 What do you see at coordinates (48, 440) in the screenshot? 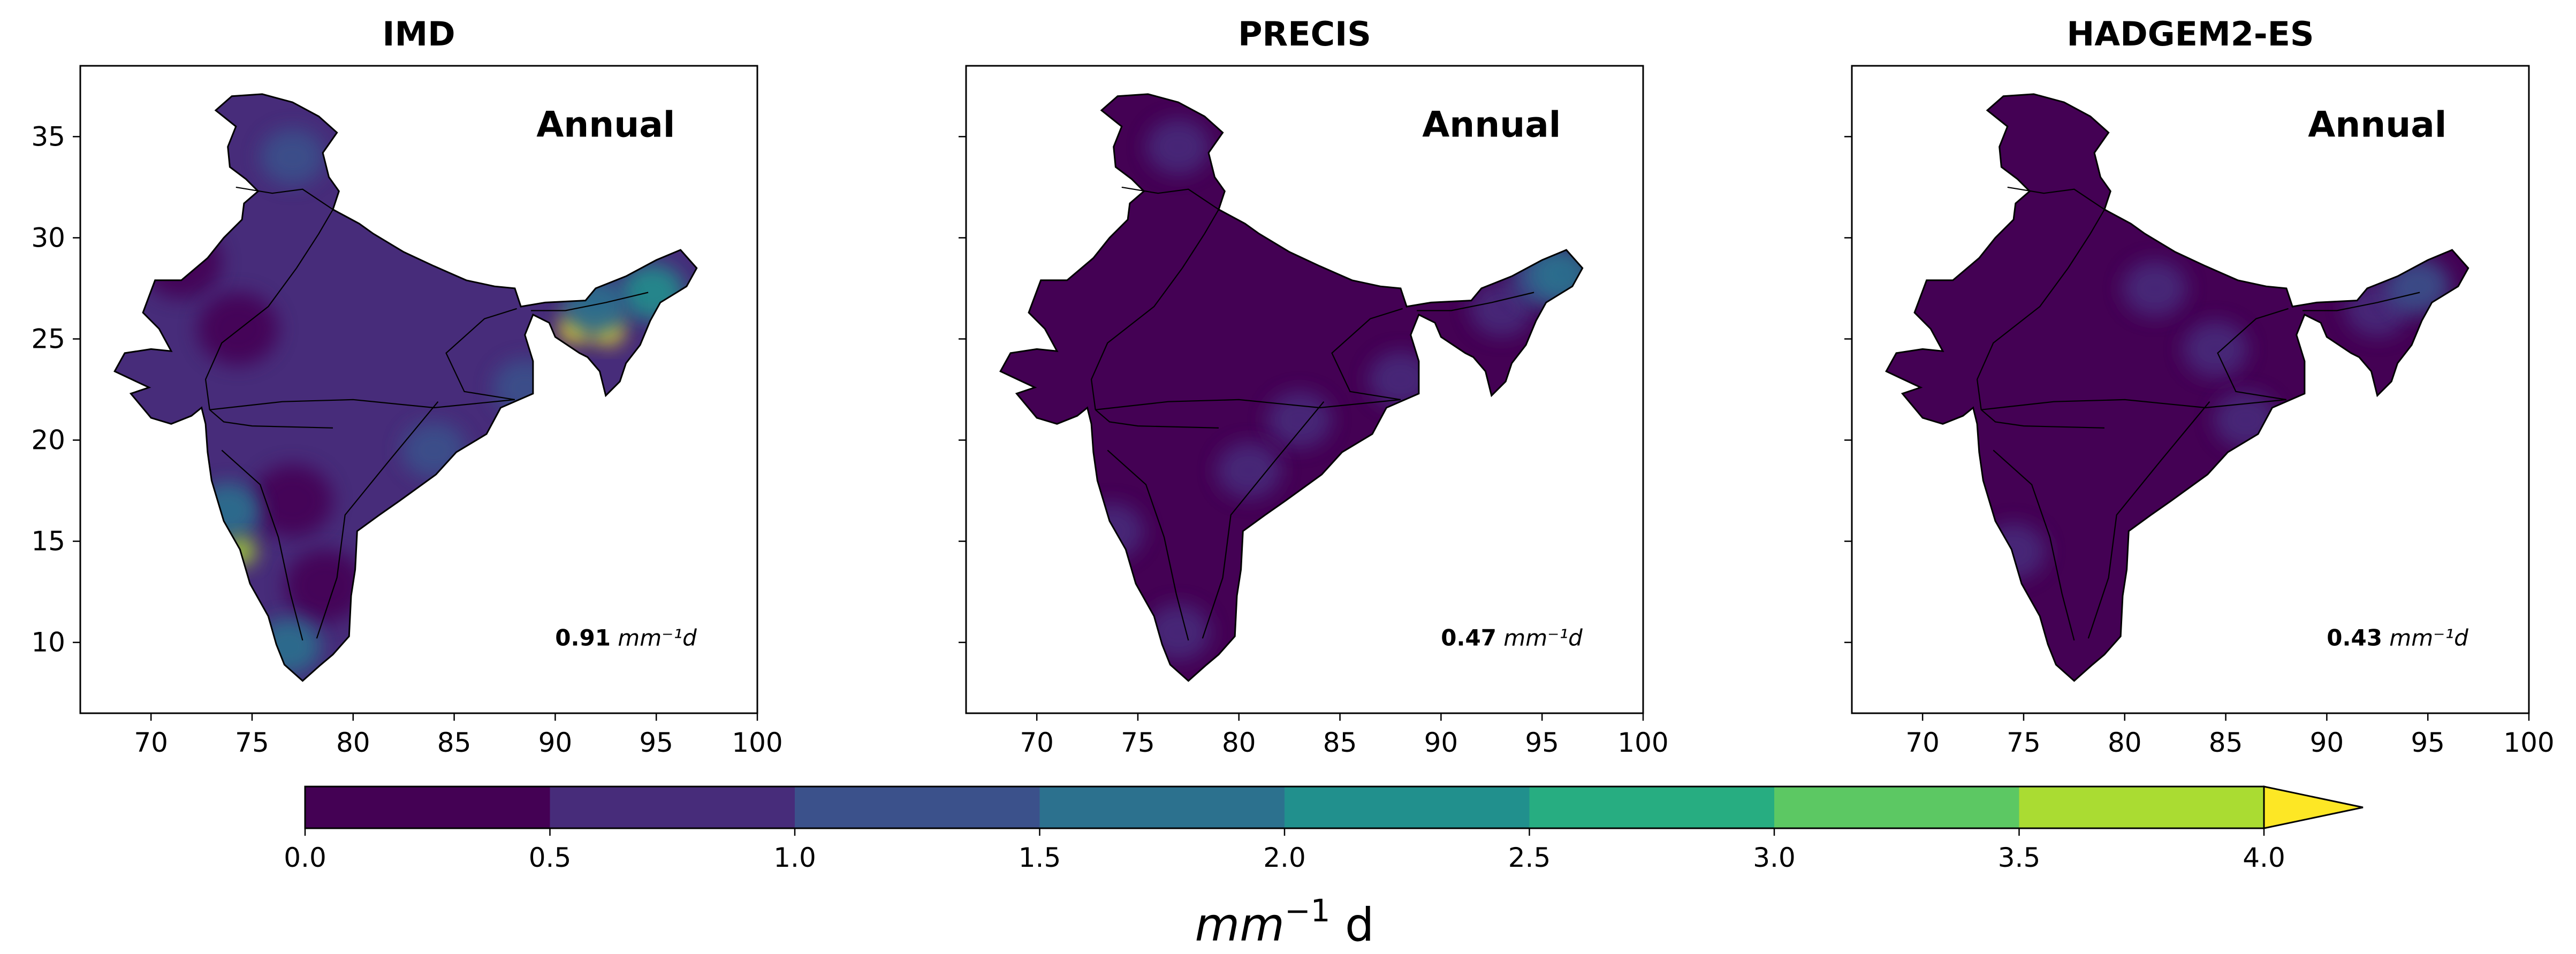
I see `y-tick-label: 20` at bounding box center [48, 440].